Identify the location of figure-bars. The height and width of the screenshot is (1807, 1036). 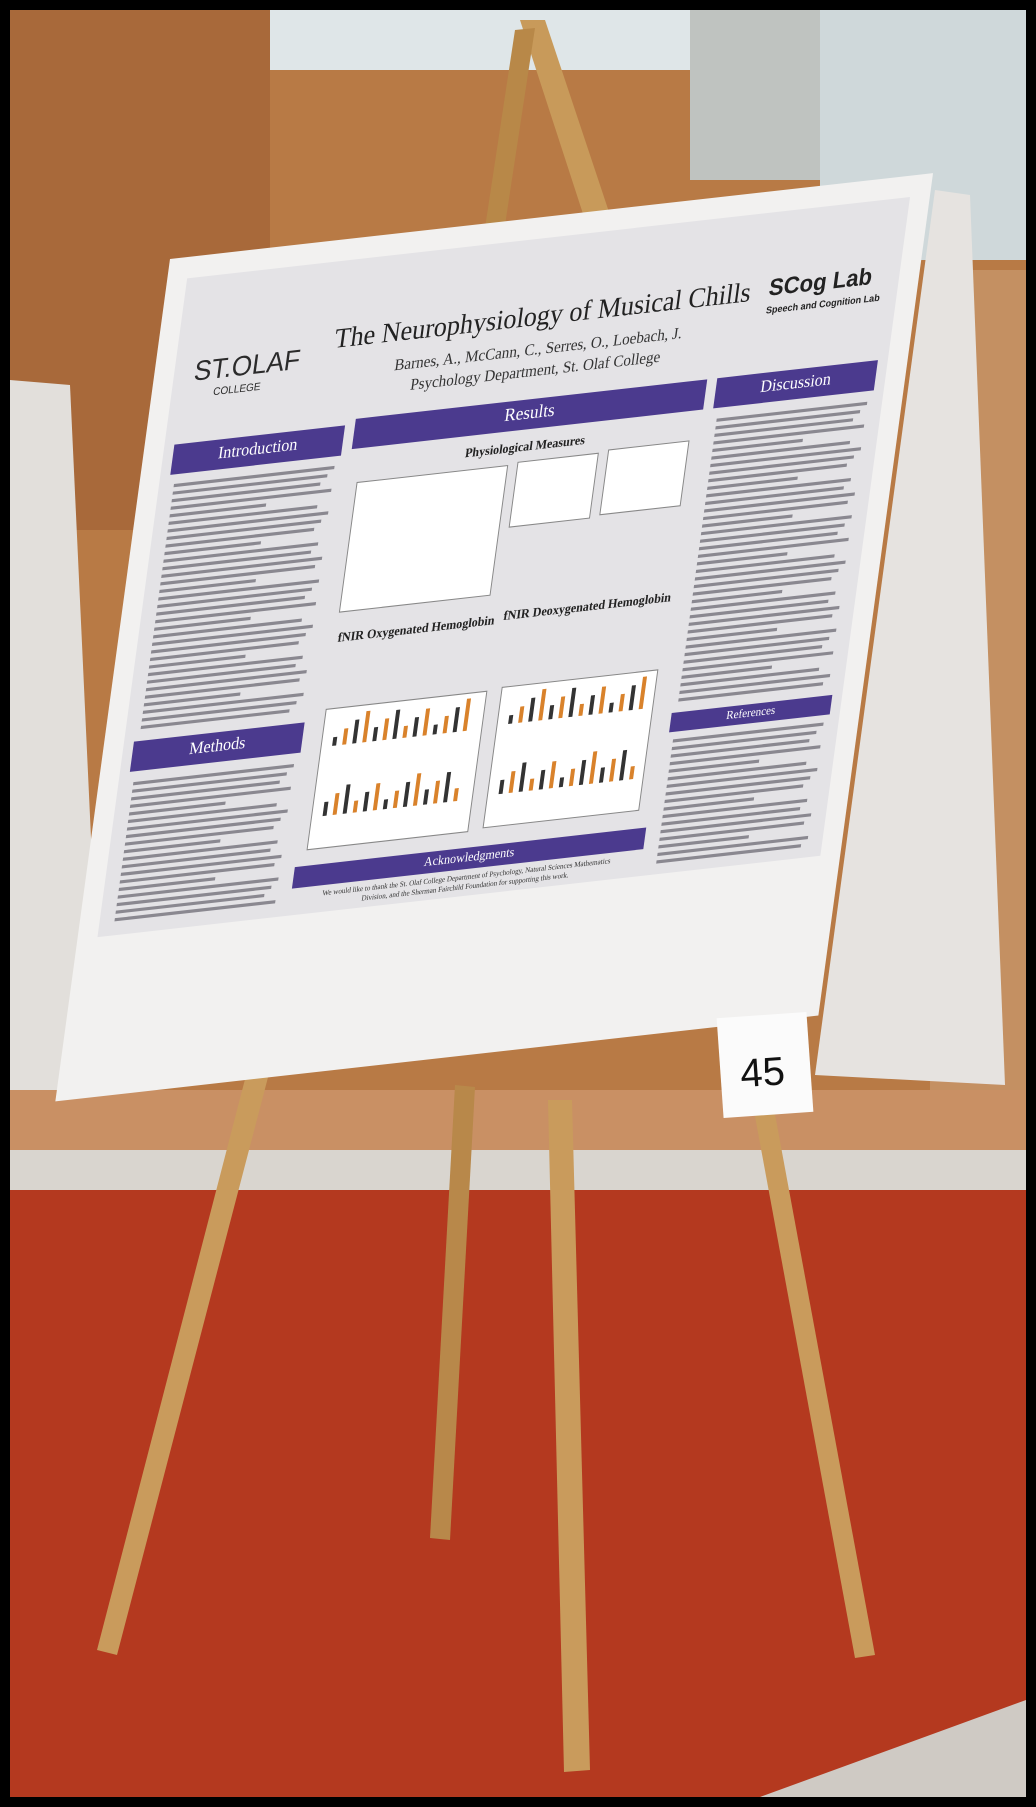
(485, 746).